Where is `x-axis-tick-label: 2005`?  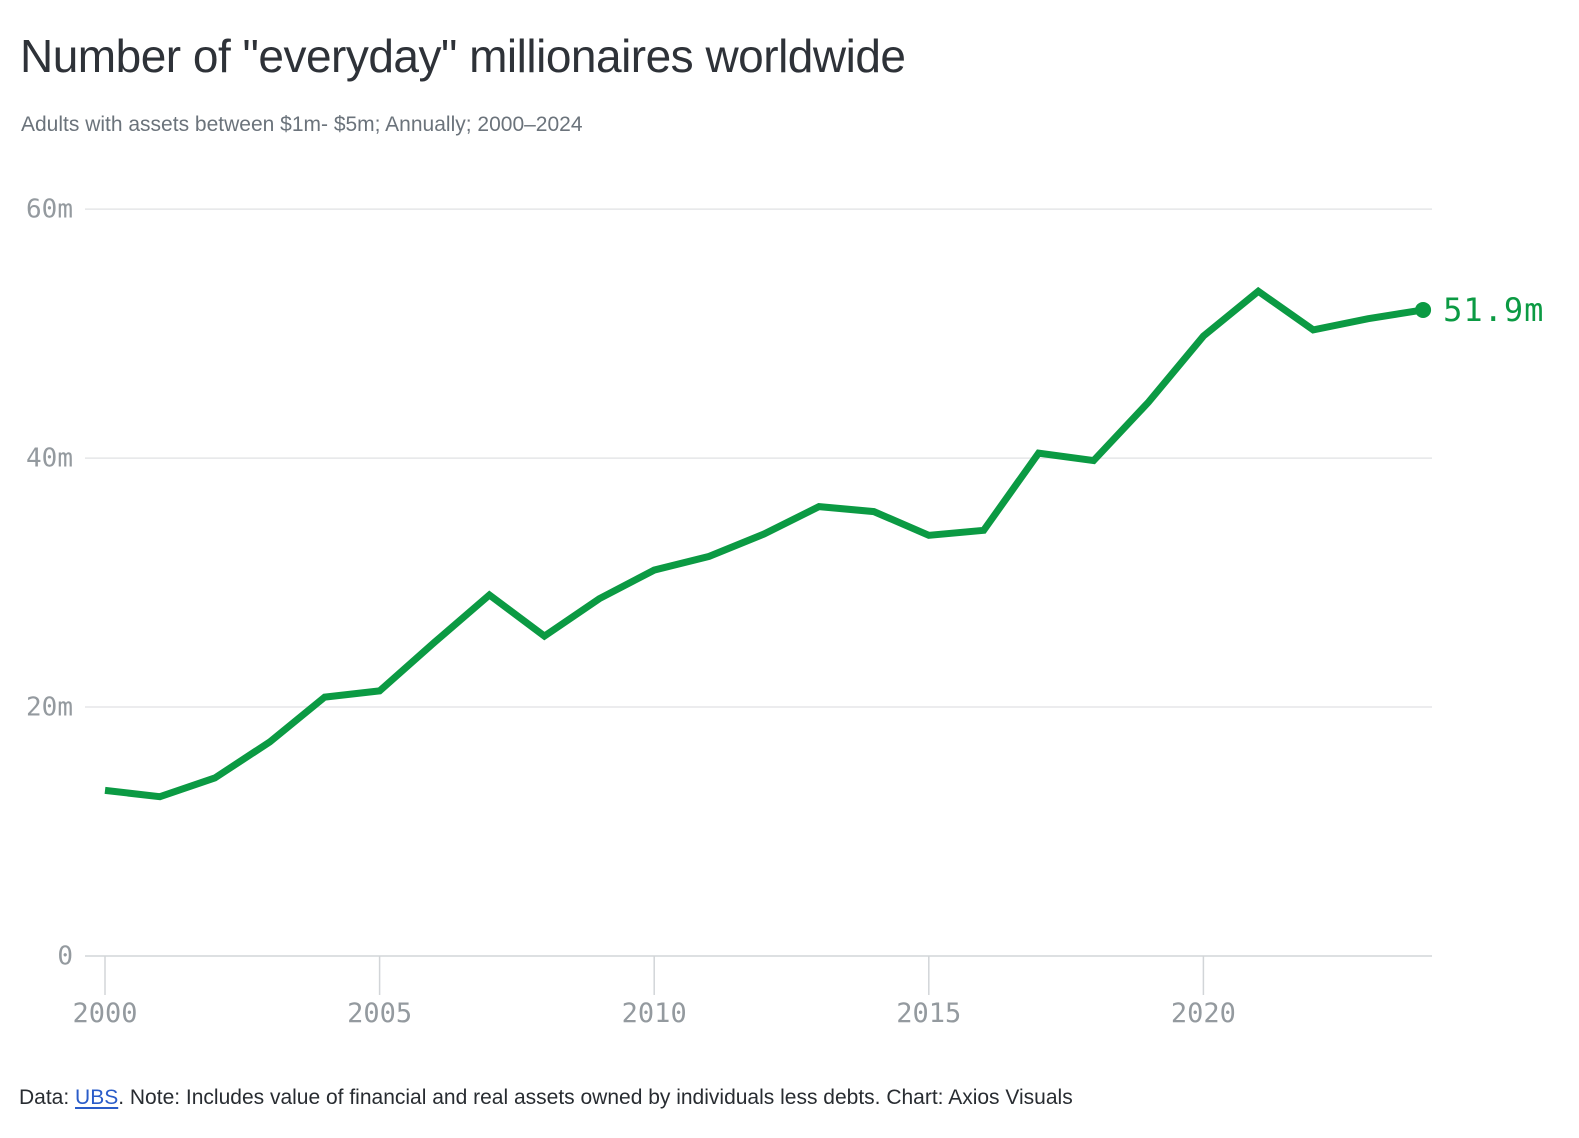 x-axis-tick-label: 2005 is located at coordinates (379, 1013).